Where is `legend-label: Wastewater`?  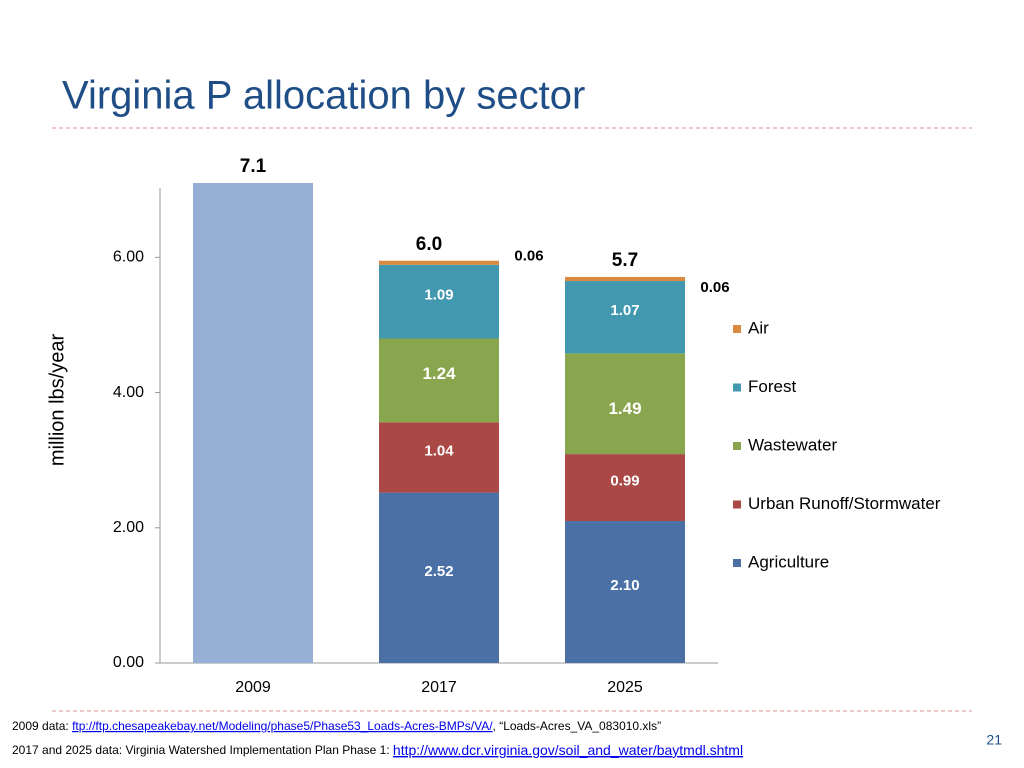 legend-label: Wastewater is located at coordinates (792, 444).